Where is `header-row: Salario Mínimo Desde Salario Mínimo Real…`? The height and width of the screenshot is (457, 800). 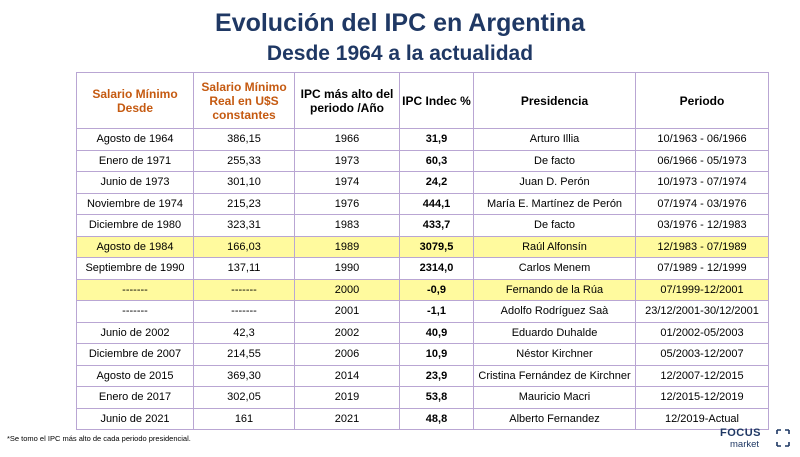 header-row: Salario Mínimo Desde Salario Mínimo Real… is located at coordinates (422, 100).